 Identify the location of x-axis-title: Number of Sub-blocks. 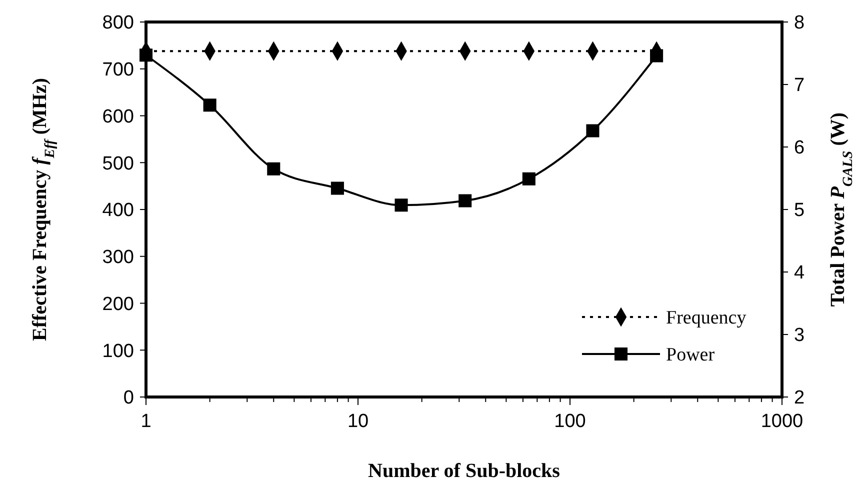
(464, 471).